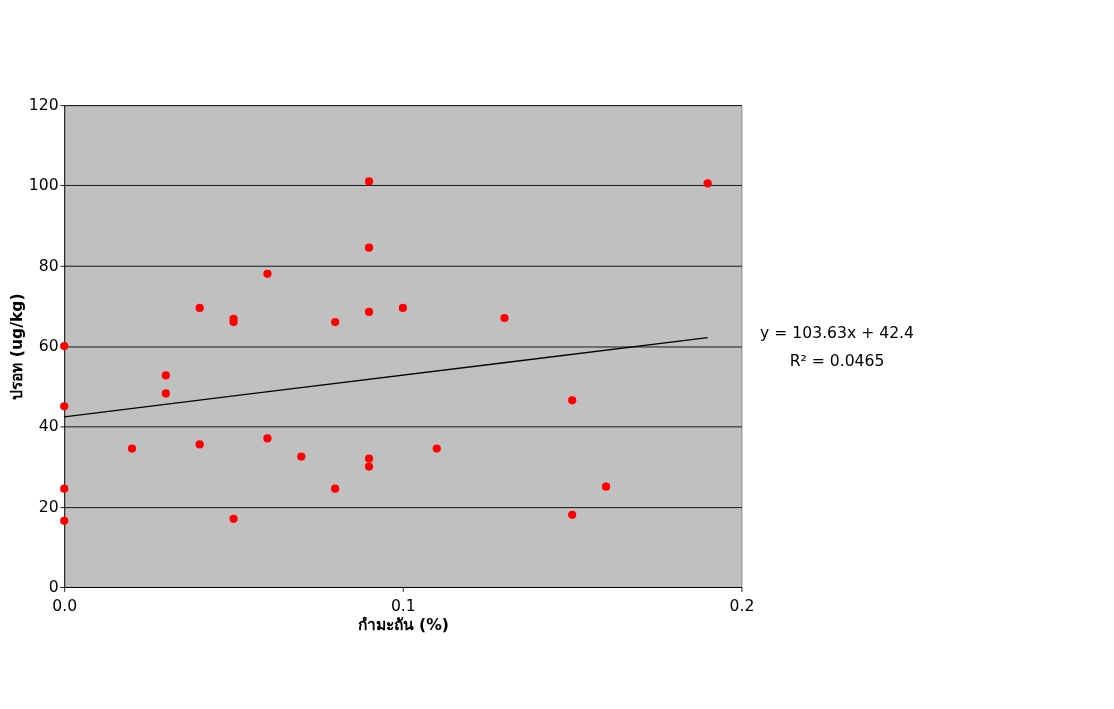  What do you see at coordinates (43, 104) in the screenshot?
I see `y-tick-label: 120` at bounding box center [43, 104].